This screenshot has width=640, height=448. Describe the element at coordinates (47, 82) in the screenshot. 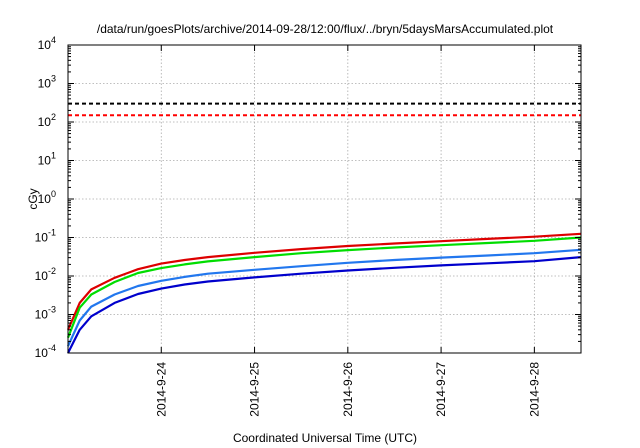

I see `y-tick-label: 10³` at that location.